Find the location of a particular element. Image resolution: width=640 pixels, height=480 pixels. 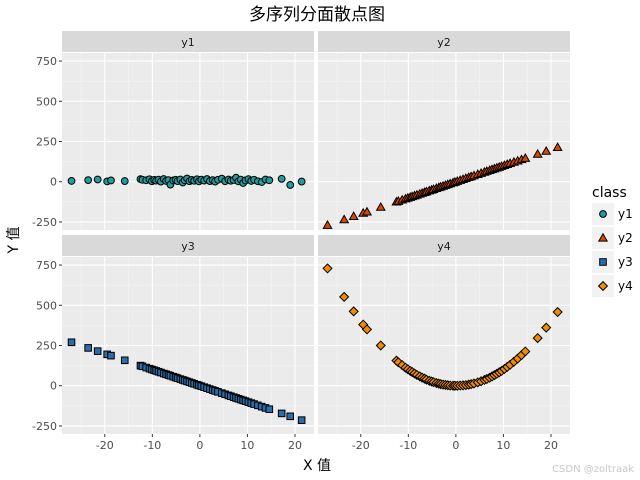

facet-strip-label: y4 is located at coordinates (444, 246).